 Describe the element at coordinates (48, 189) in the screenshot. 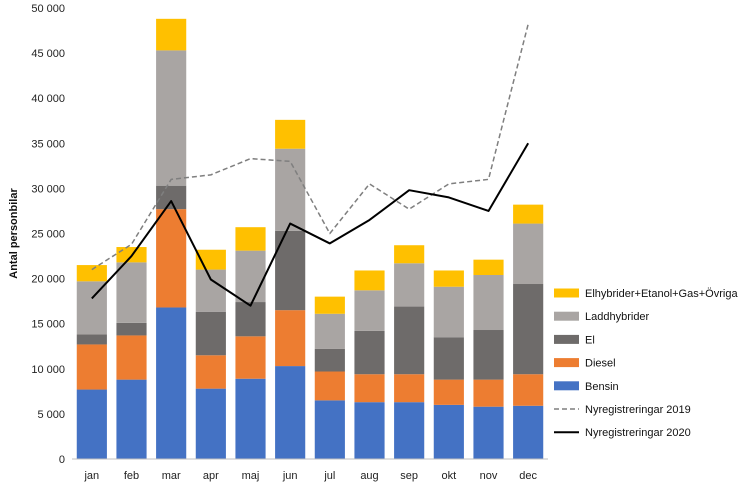

I see `y-tick-label: 30 000` at that location.